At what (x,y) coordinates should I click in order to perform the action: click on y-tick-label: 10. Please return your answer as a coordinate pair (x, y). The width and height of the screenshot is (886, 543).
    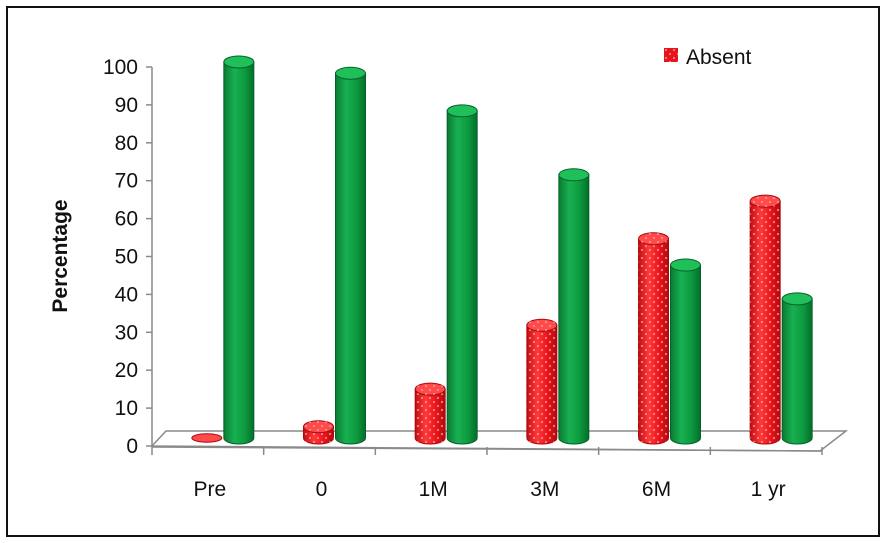
    Looking at the image, I should click on (126, 408).